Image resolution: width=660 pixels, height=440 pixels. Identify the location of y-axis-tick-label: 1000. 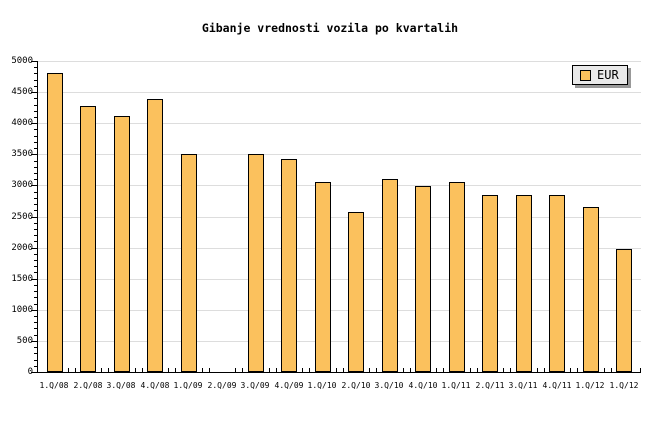
(22, 310).